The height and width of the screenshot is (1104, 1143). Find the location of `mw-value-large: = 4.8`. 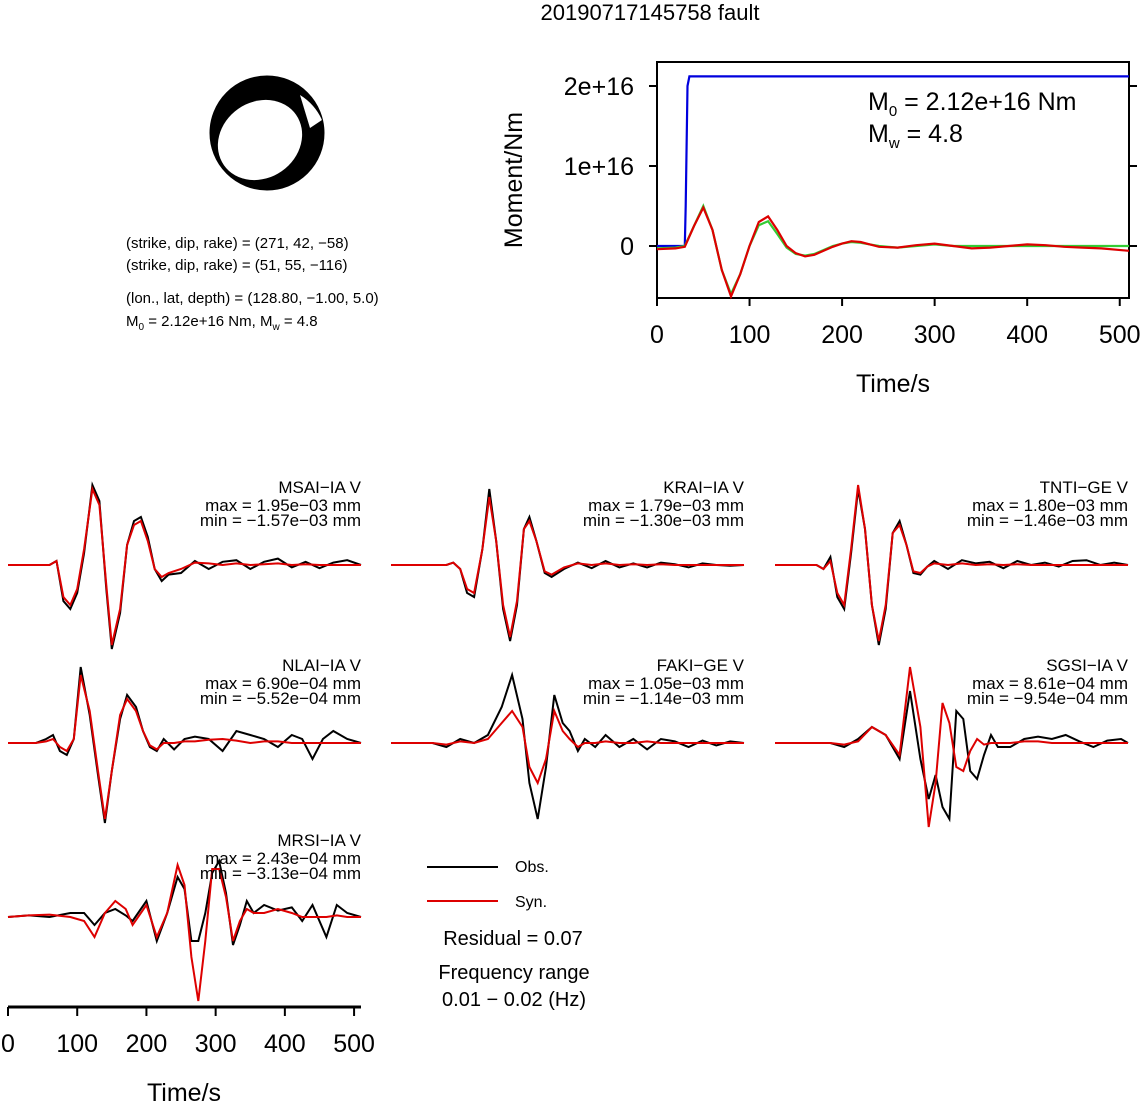

mw-value-large: = 4.8 is located at coordinates (931, 134).